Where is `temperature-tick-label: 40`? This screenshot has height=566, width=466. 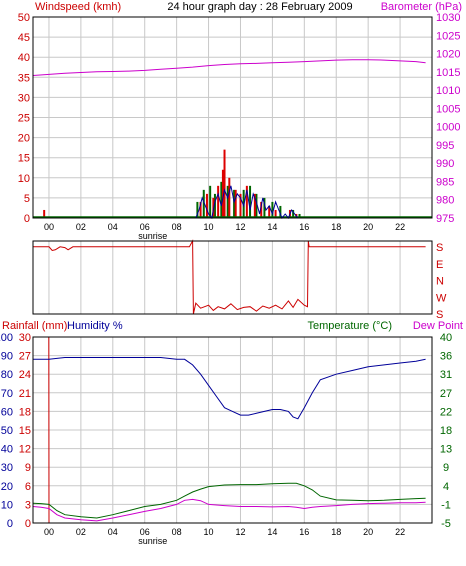
temperature-tick-label: 40 is located at coordinates (446, 338).